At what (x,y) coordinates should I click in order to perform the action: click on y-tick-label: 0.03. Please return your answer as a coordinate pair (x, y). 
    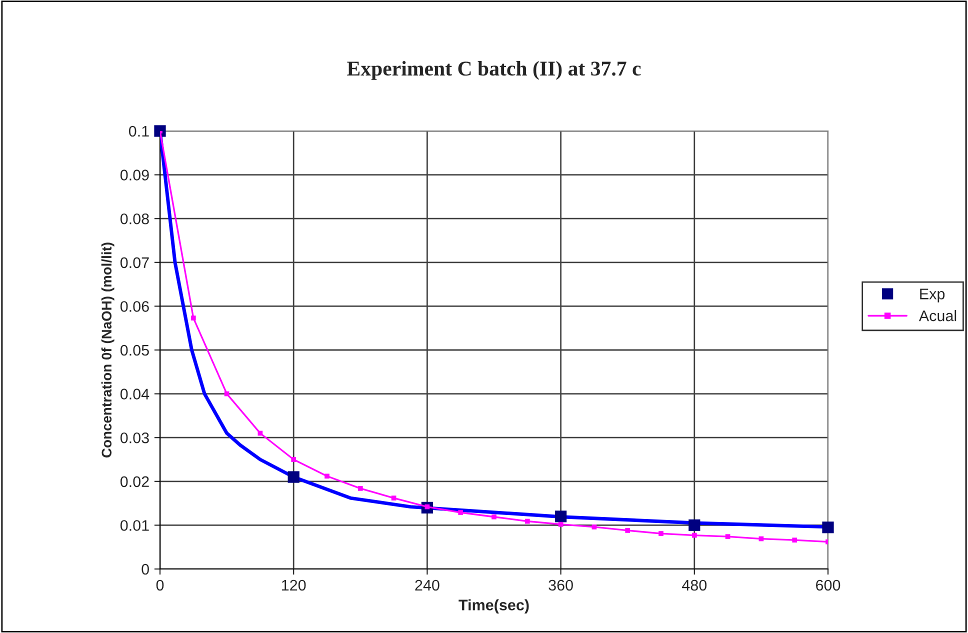
    Looking at the image, I should click on (134, 438).